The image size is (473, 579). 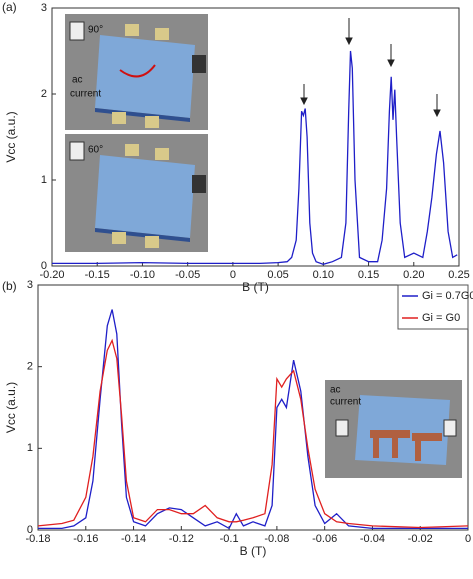 What do you see at coordinates (9, 286) in the screenshot?
I see `panel-label: (b)` at bounding box center [9, 286].